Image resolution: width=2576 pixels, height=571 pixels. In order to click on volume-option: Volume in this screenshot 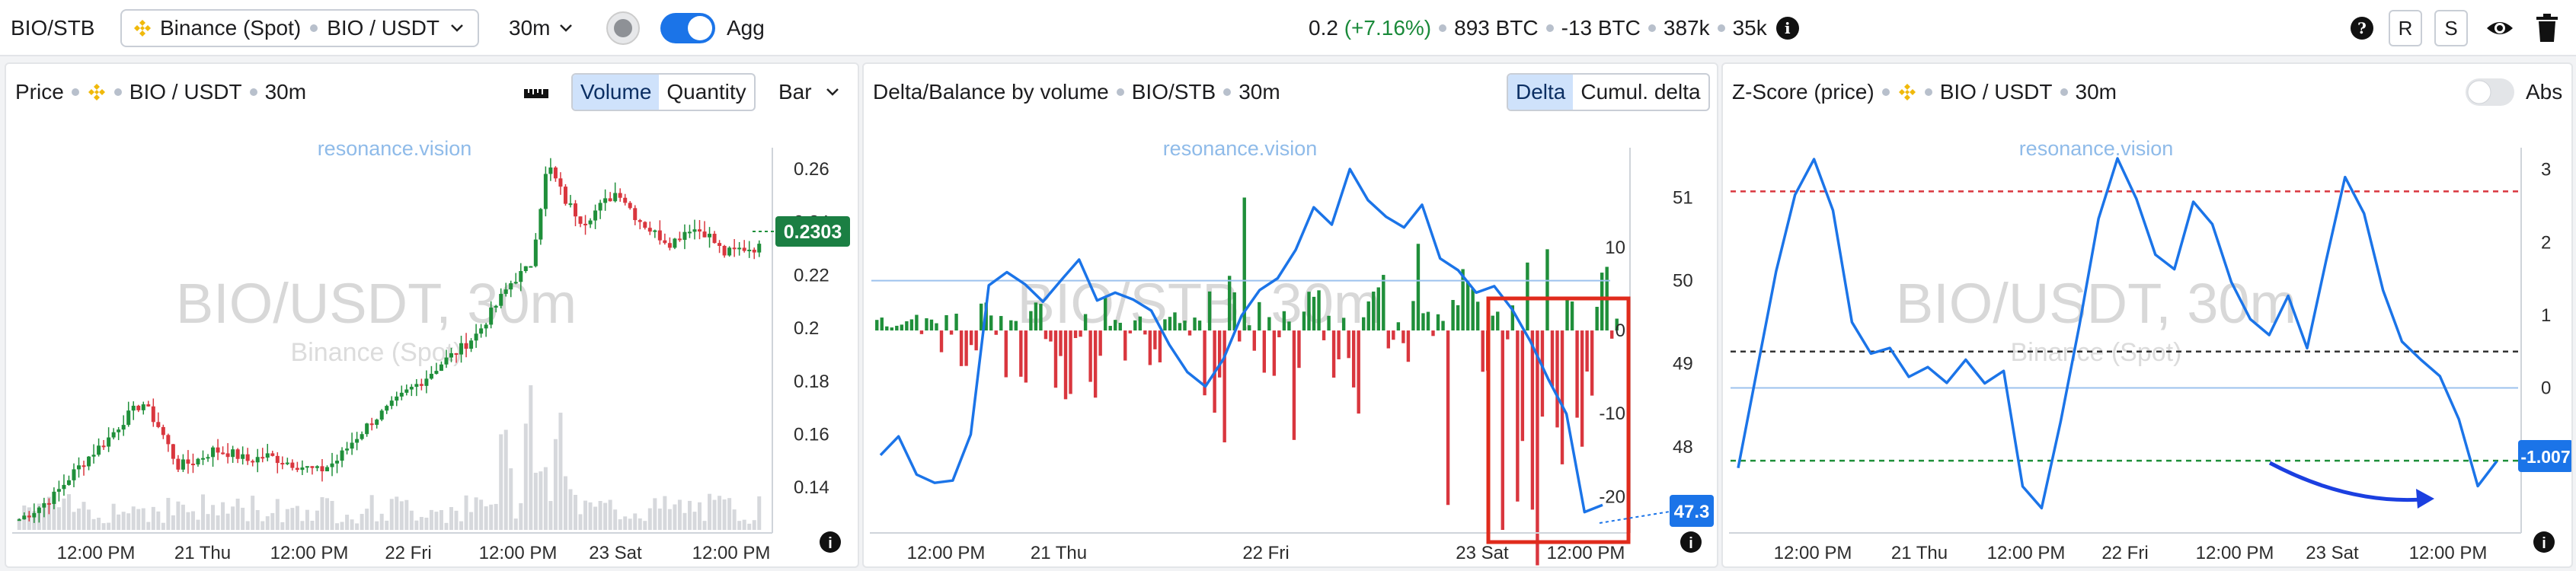, I will do `click(617, 92)`.